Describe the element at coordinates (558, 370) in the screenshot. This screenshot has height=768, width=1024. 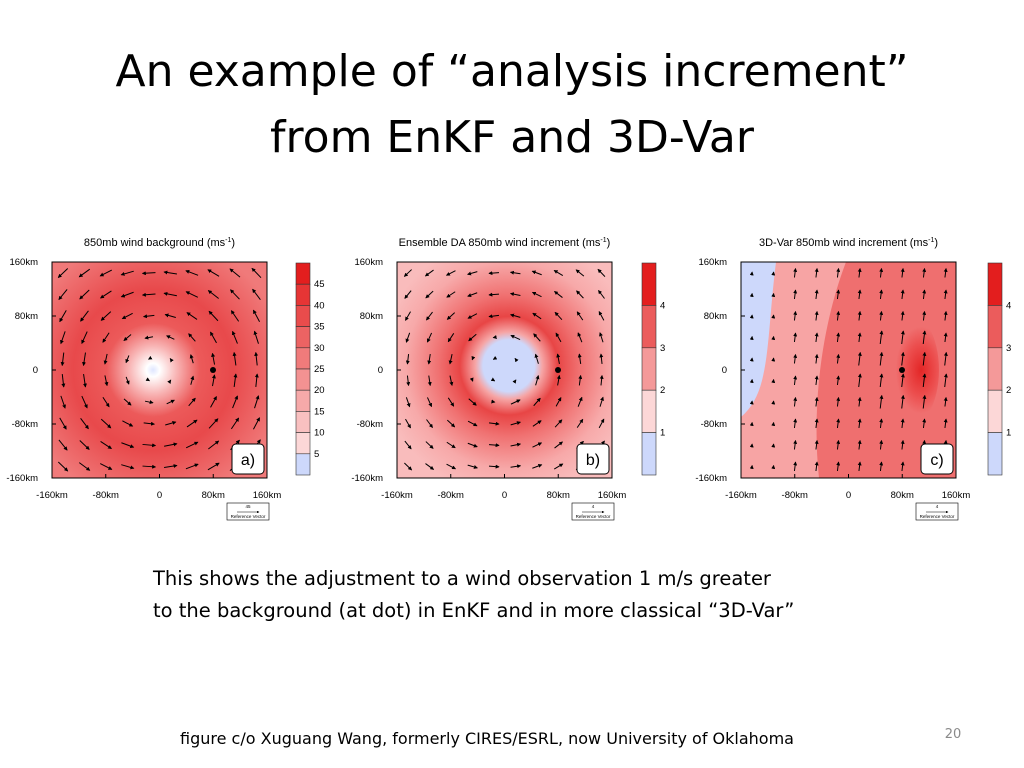
I see `observation-dot` at that location.